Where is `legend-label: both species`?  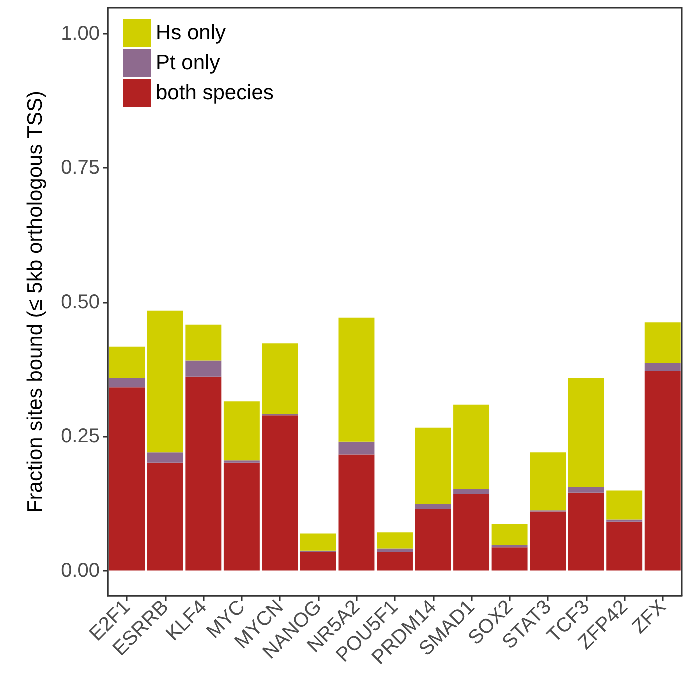
legend-label: both species is located at coordinates (215, 93).